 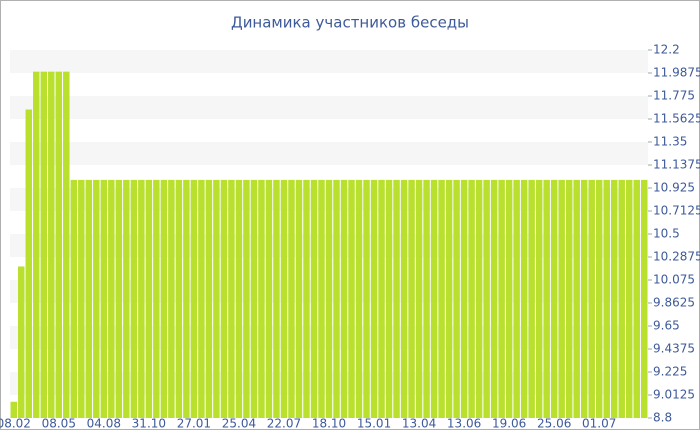 What do you see at coordinates (674, 280) in the screenshot?
I see `y-tick-label: 10.075` at bounding box center [674, 280].